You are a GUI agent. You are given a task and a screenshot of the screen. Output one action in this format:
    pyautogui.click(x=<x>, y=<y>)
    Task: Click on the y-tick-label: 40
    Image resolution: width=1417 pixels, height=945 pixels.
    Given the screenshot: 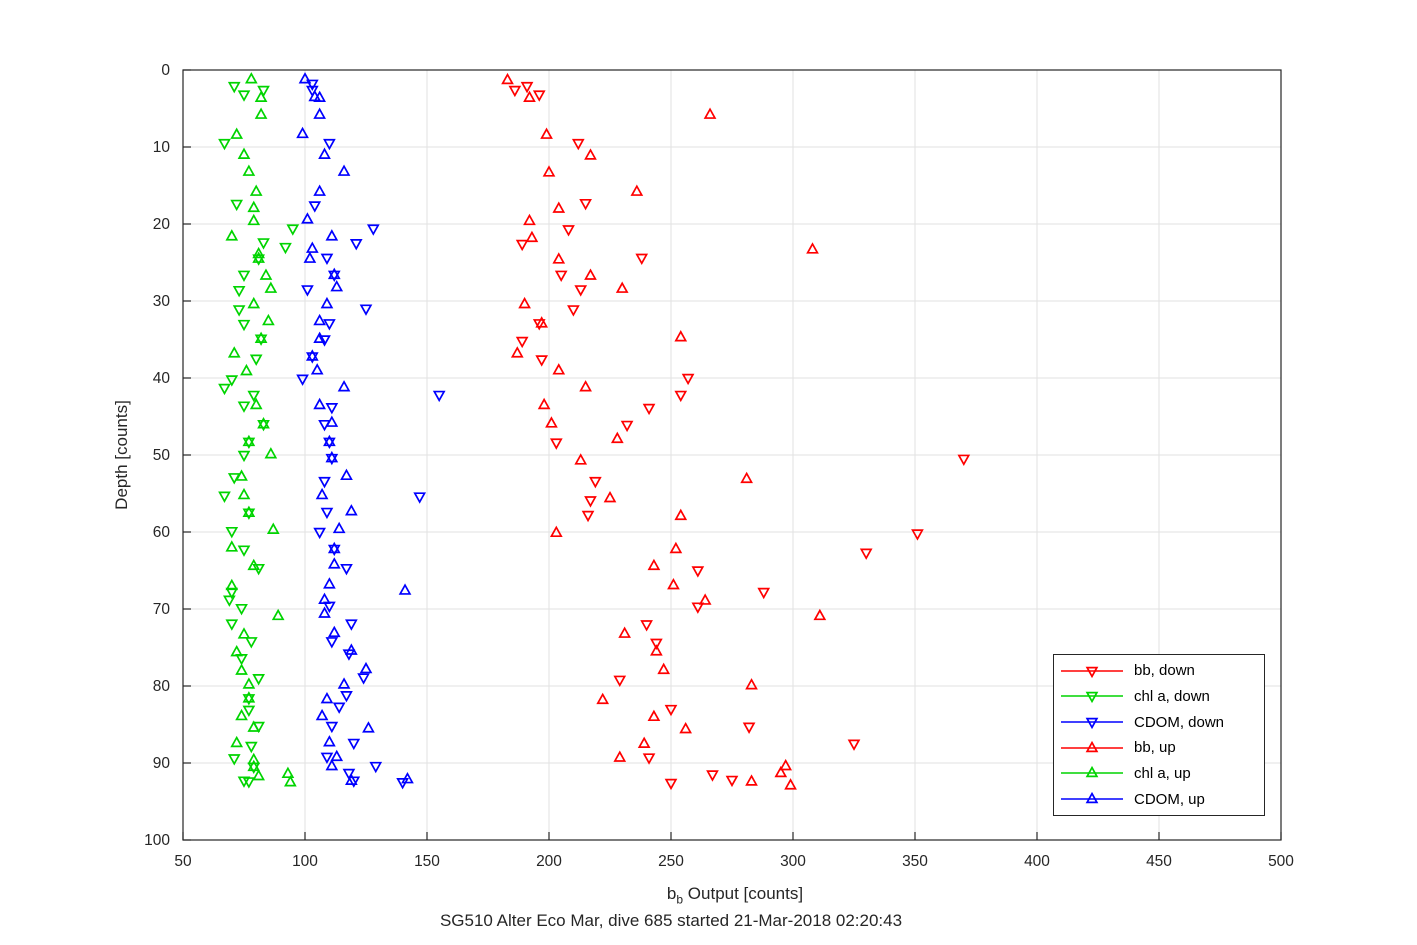 What is the action you would take?
    pyautogui.click(x=162, y=378)
    